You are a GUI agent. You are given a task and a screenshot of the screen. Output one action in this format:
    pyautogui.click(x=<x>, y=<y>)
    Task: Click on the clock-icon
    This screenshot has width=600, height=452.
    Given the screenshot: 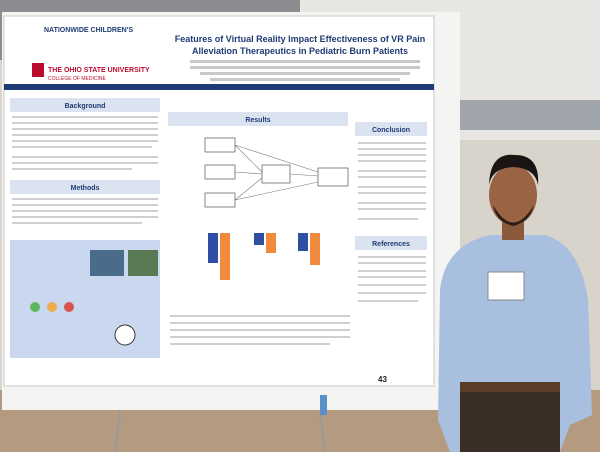 What is the action you would take?
    pyautogui.click(x=125, y=335)
    